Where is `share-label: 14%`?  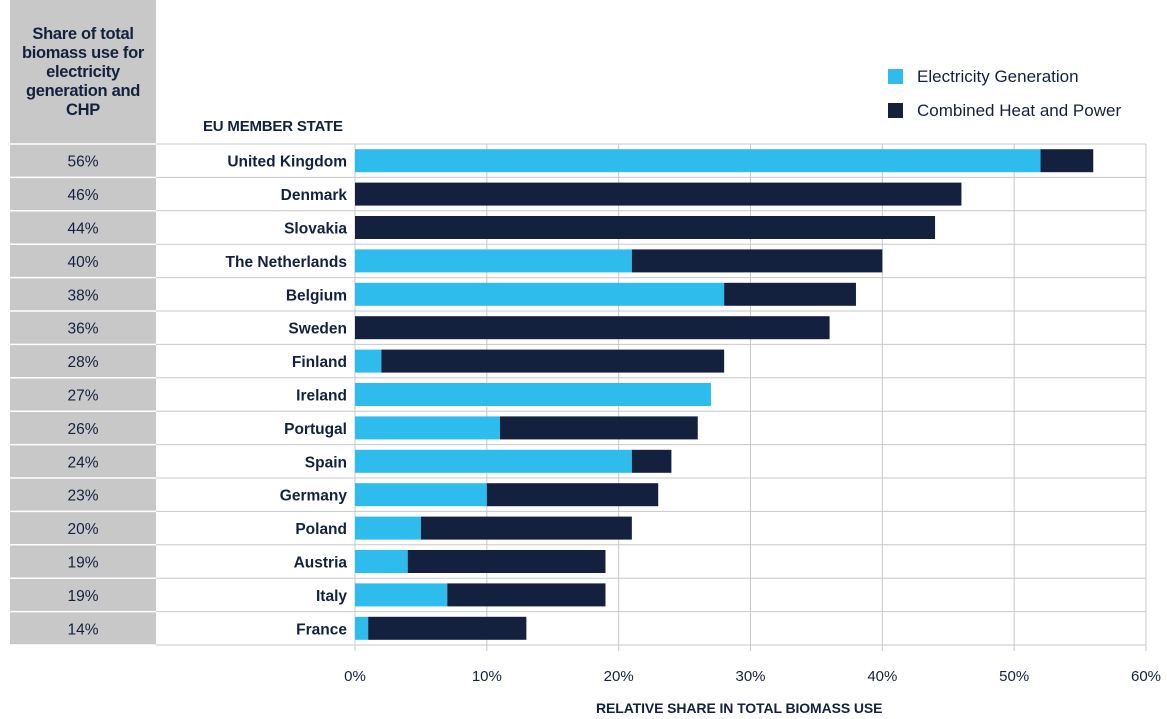 share-label: 14% is located at coordinates (82, 629).